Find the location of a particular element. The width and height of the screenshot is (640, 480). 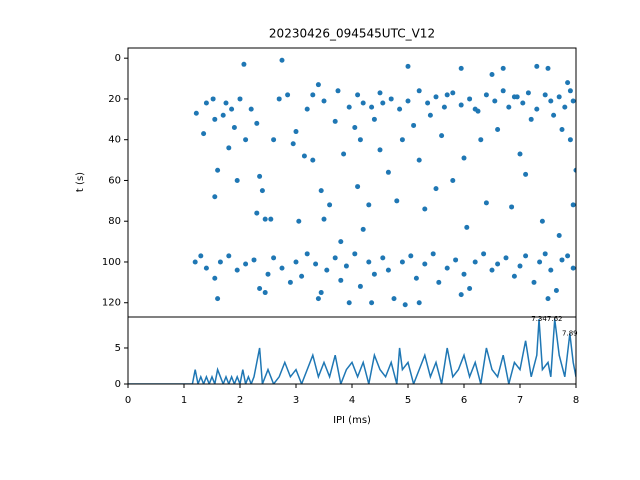

peak-annotation: 7.34 is located at coordinates (539, 319).